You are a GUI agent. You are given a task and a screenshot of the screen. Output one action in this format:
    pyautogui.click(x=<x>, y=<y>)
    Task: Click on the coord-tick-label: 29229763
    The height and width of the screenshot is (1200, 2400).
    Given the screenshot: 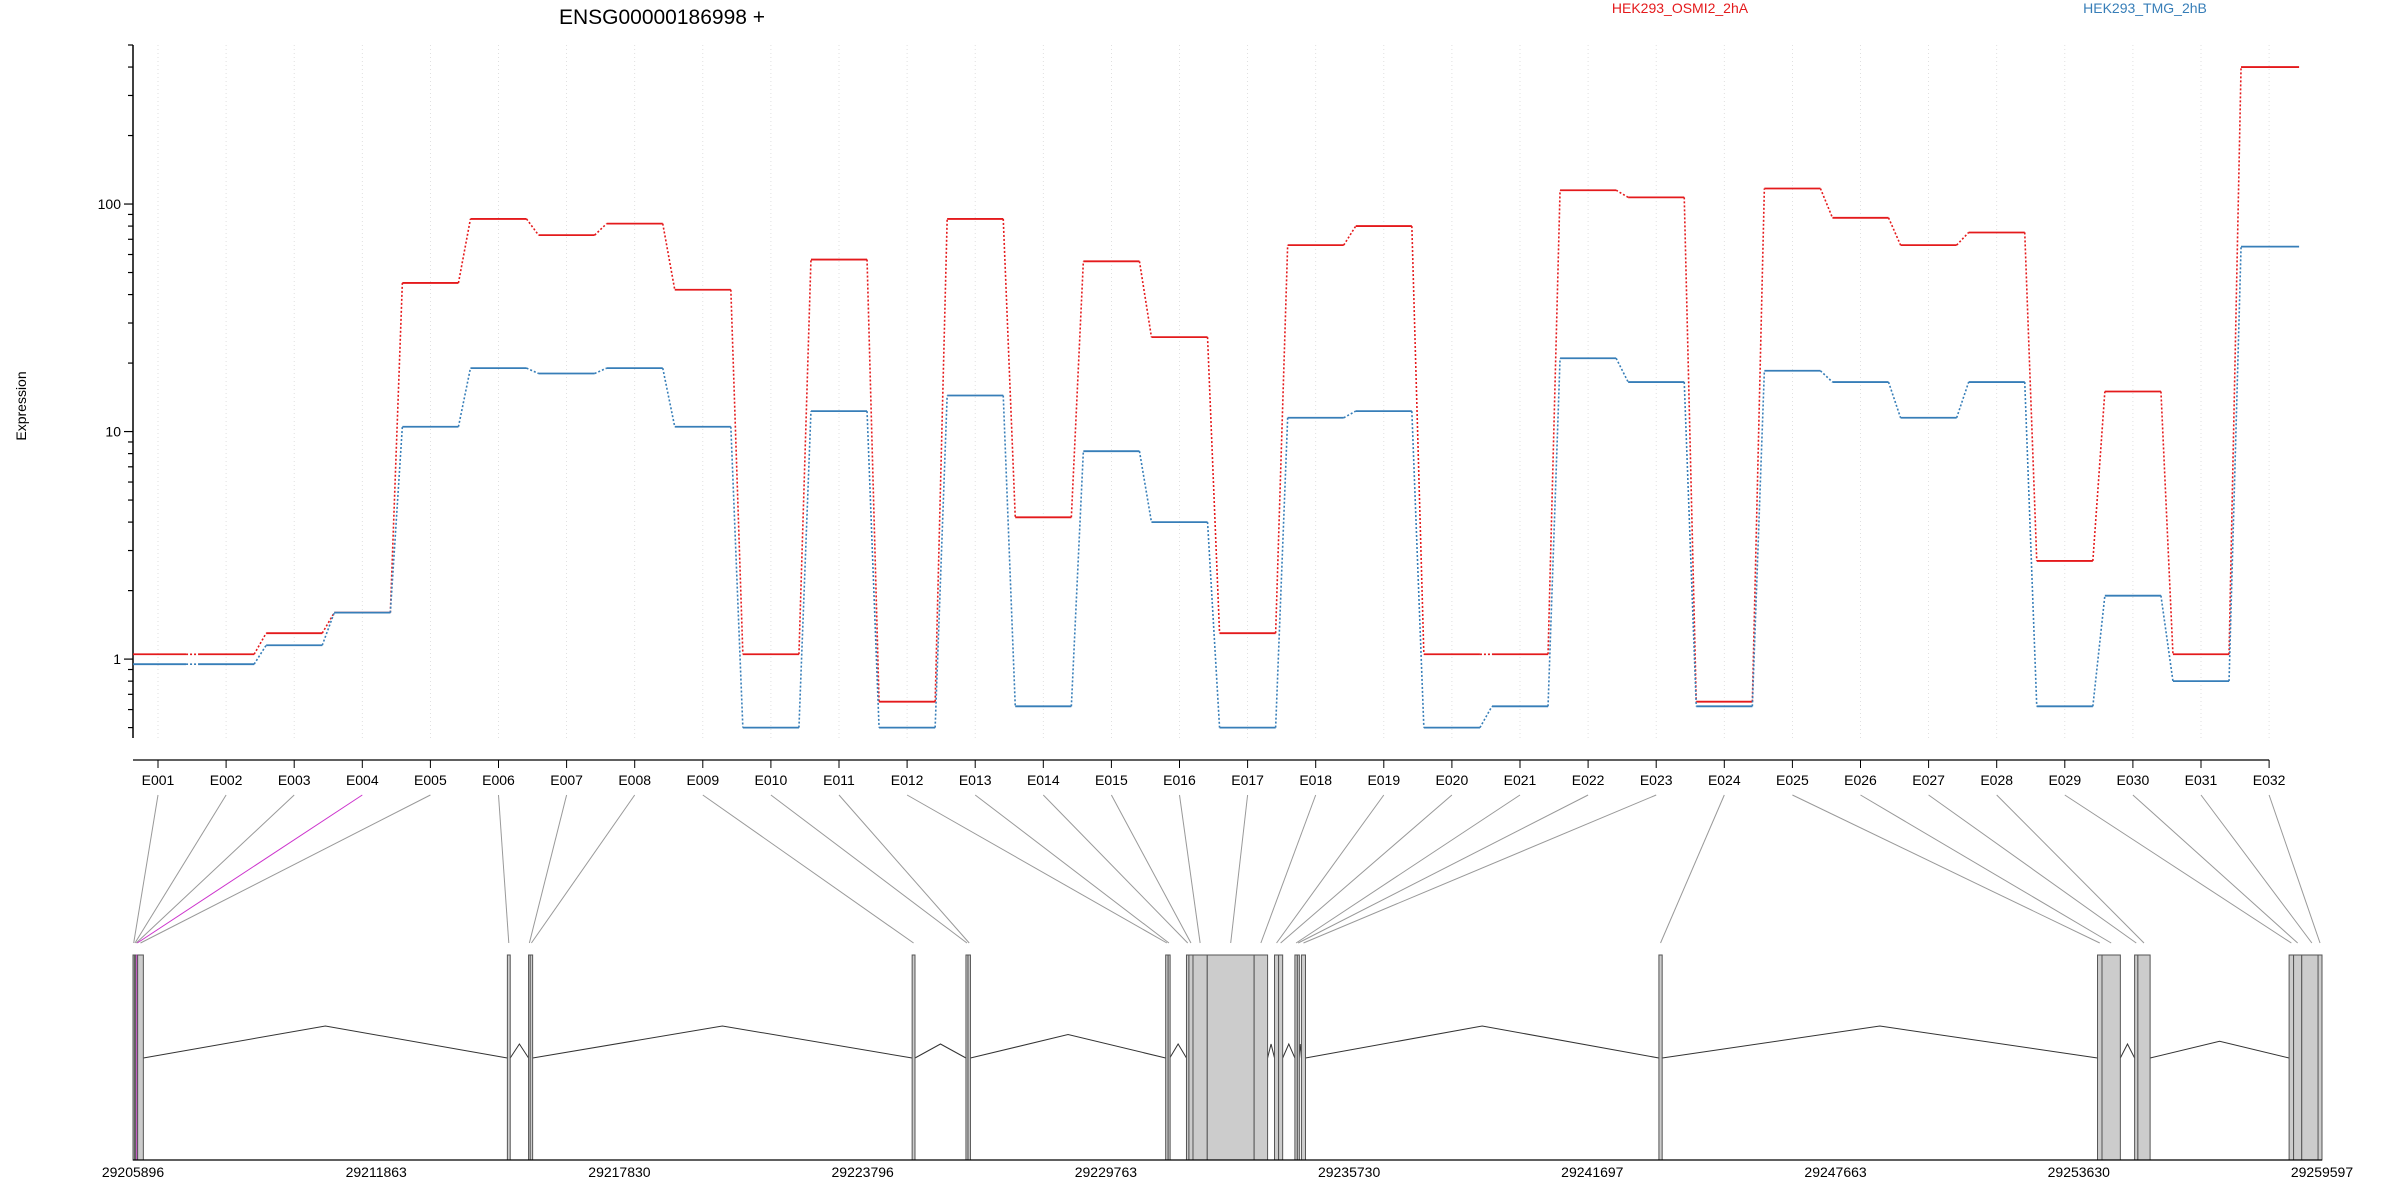 What is the action you would take?
    pyautogui.click(x=1106, y=1172)
    